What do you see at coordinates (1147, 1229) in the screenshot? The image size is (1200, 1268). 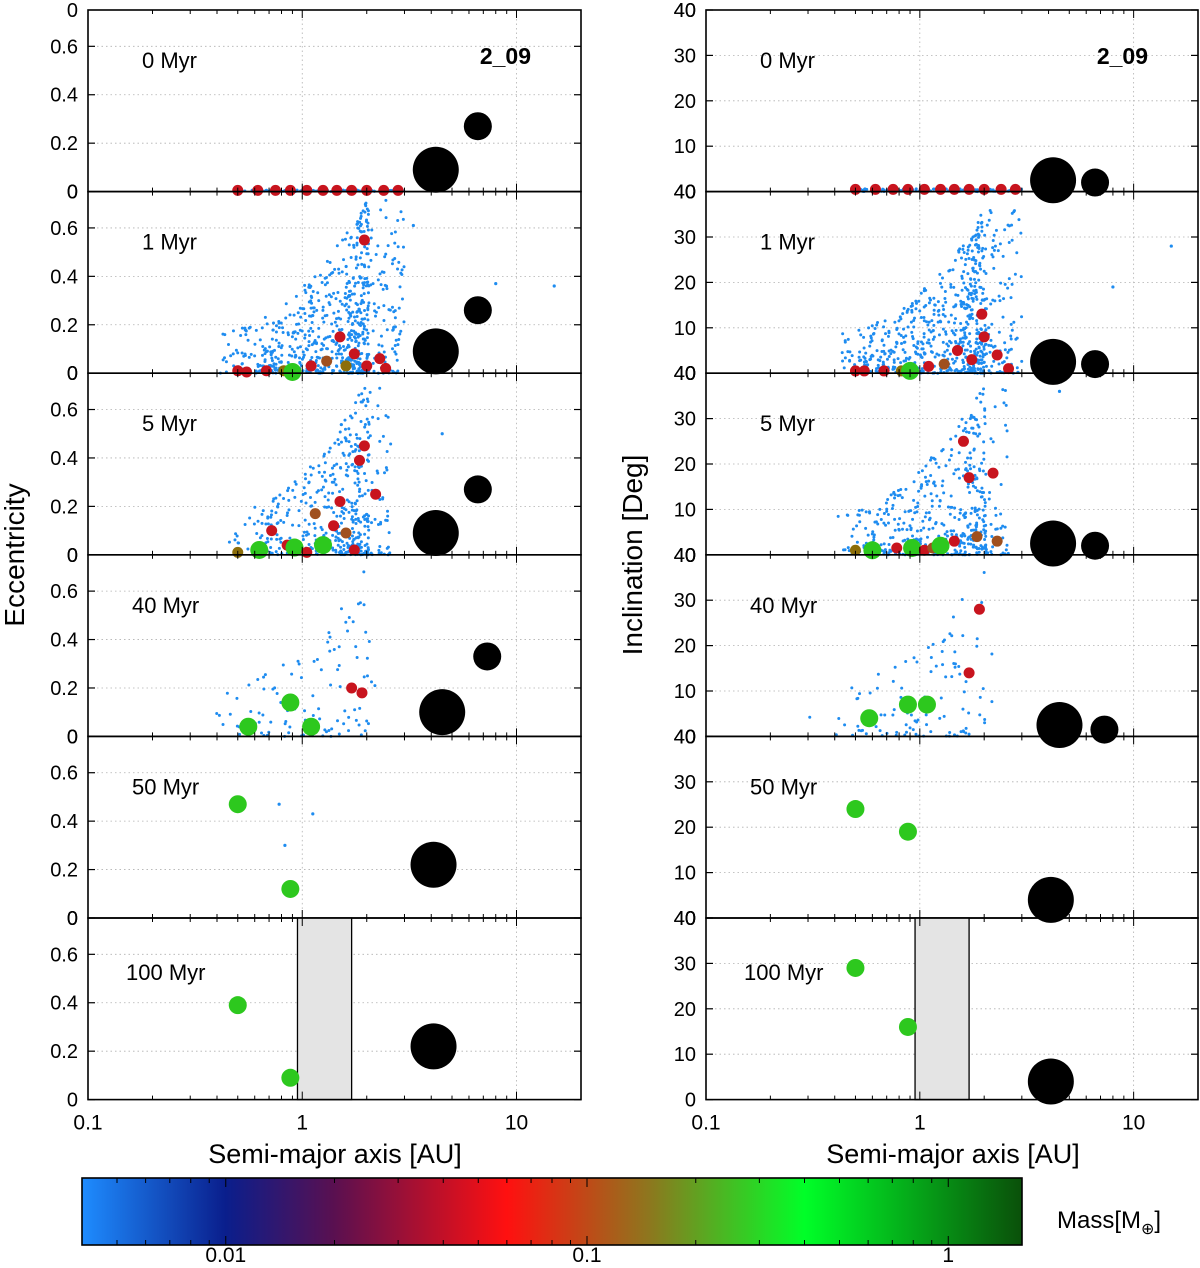 I see `colorbar-label-subscript: ⊕` at bounding box center [1147, 1229].